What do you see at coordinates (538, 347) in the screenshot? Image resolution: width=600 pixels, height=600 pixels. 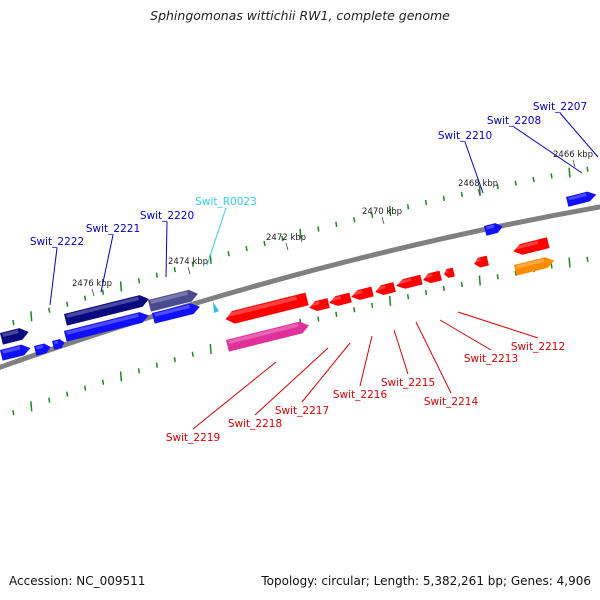 I see `gene-label-swit_2212: Swit_2212` at bounding box center [538, 347].